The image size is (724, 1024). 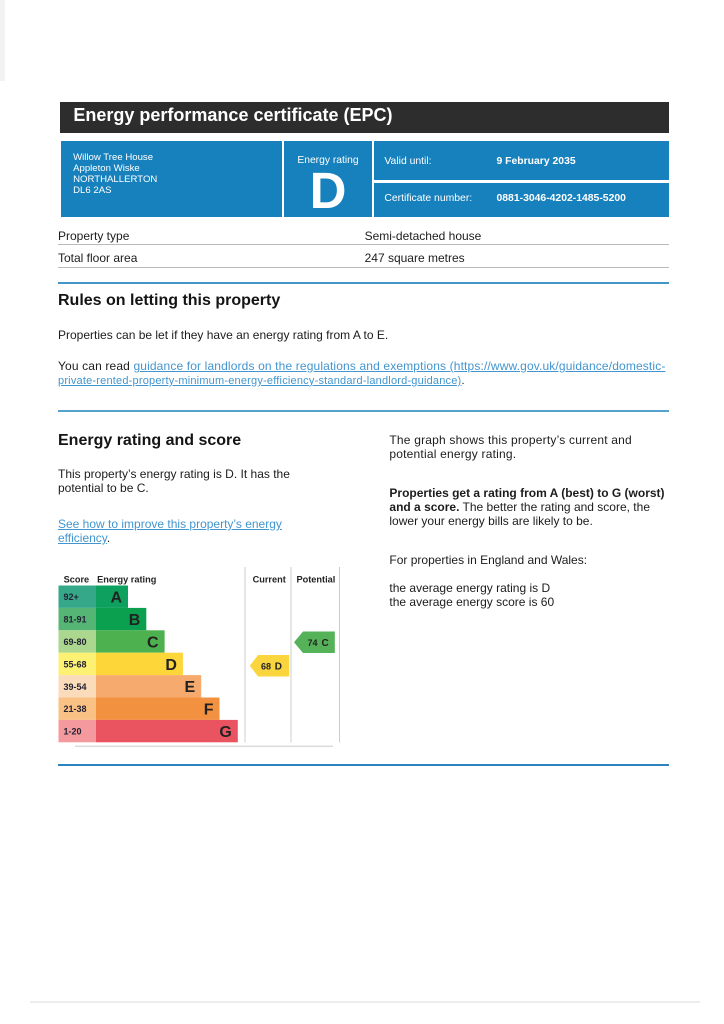 I want to click on svg-text: E, so click(x=190, y=687).